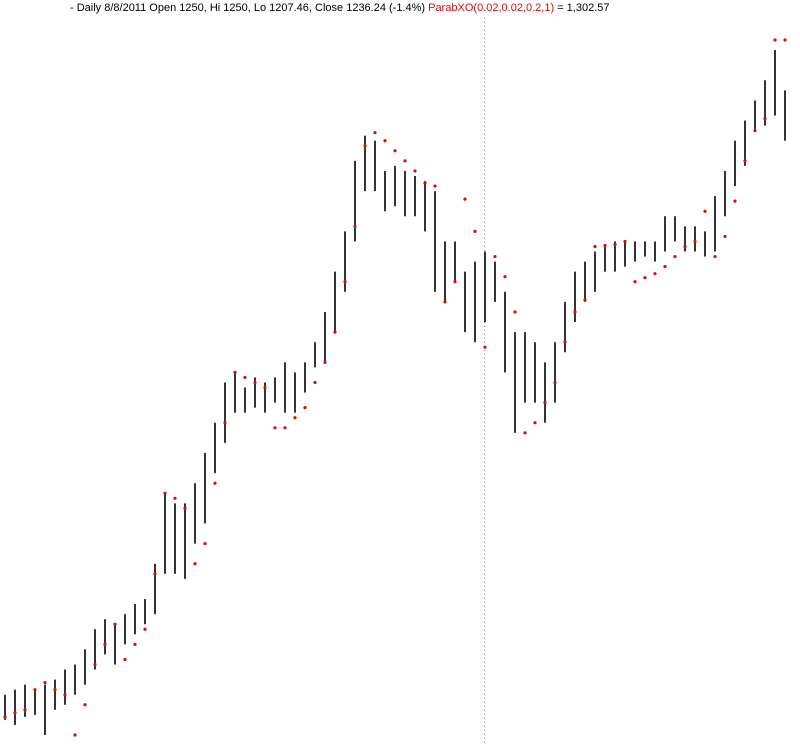 The width and height of the screenshot is (800, 744). What do you see at coordinates (491, 8) in the screenshot?
I see `indicator-label: ParabXO(0.02,0.02,0.2,1)` at bounding box center [491, 8].